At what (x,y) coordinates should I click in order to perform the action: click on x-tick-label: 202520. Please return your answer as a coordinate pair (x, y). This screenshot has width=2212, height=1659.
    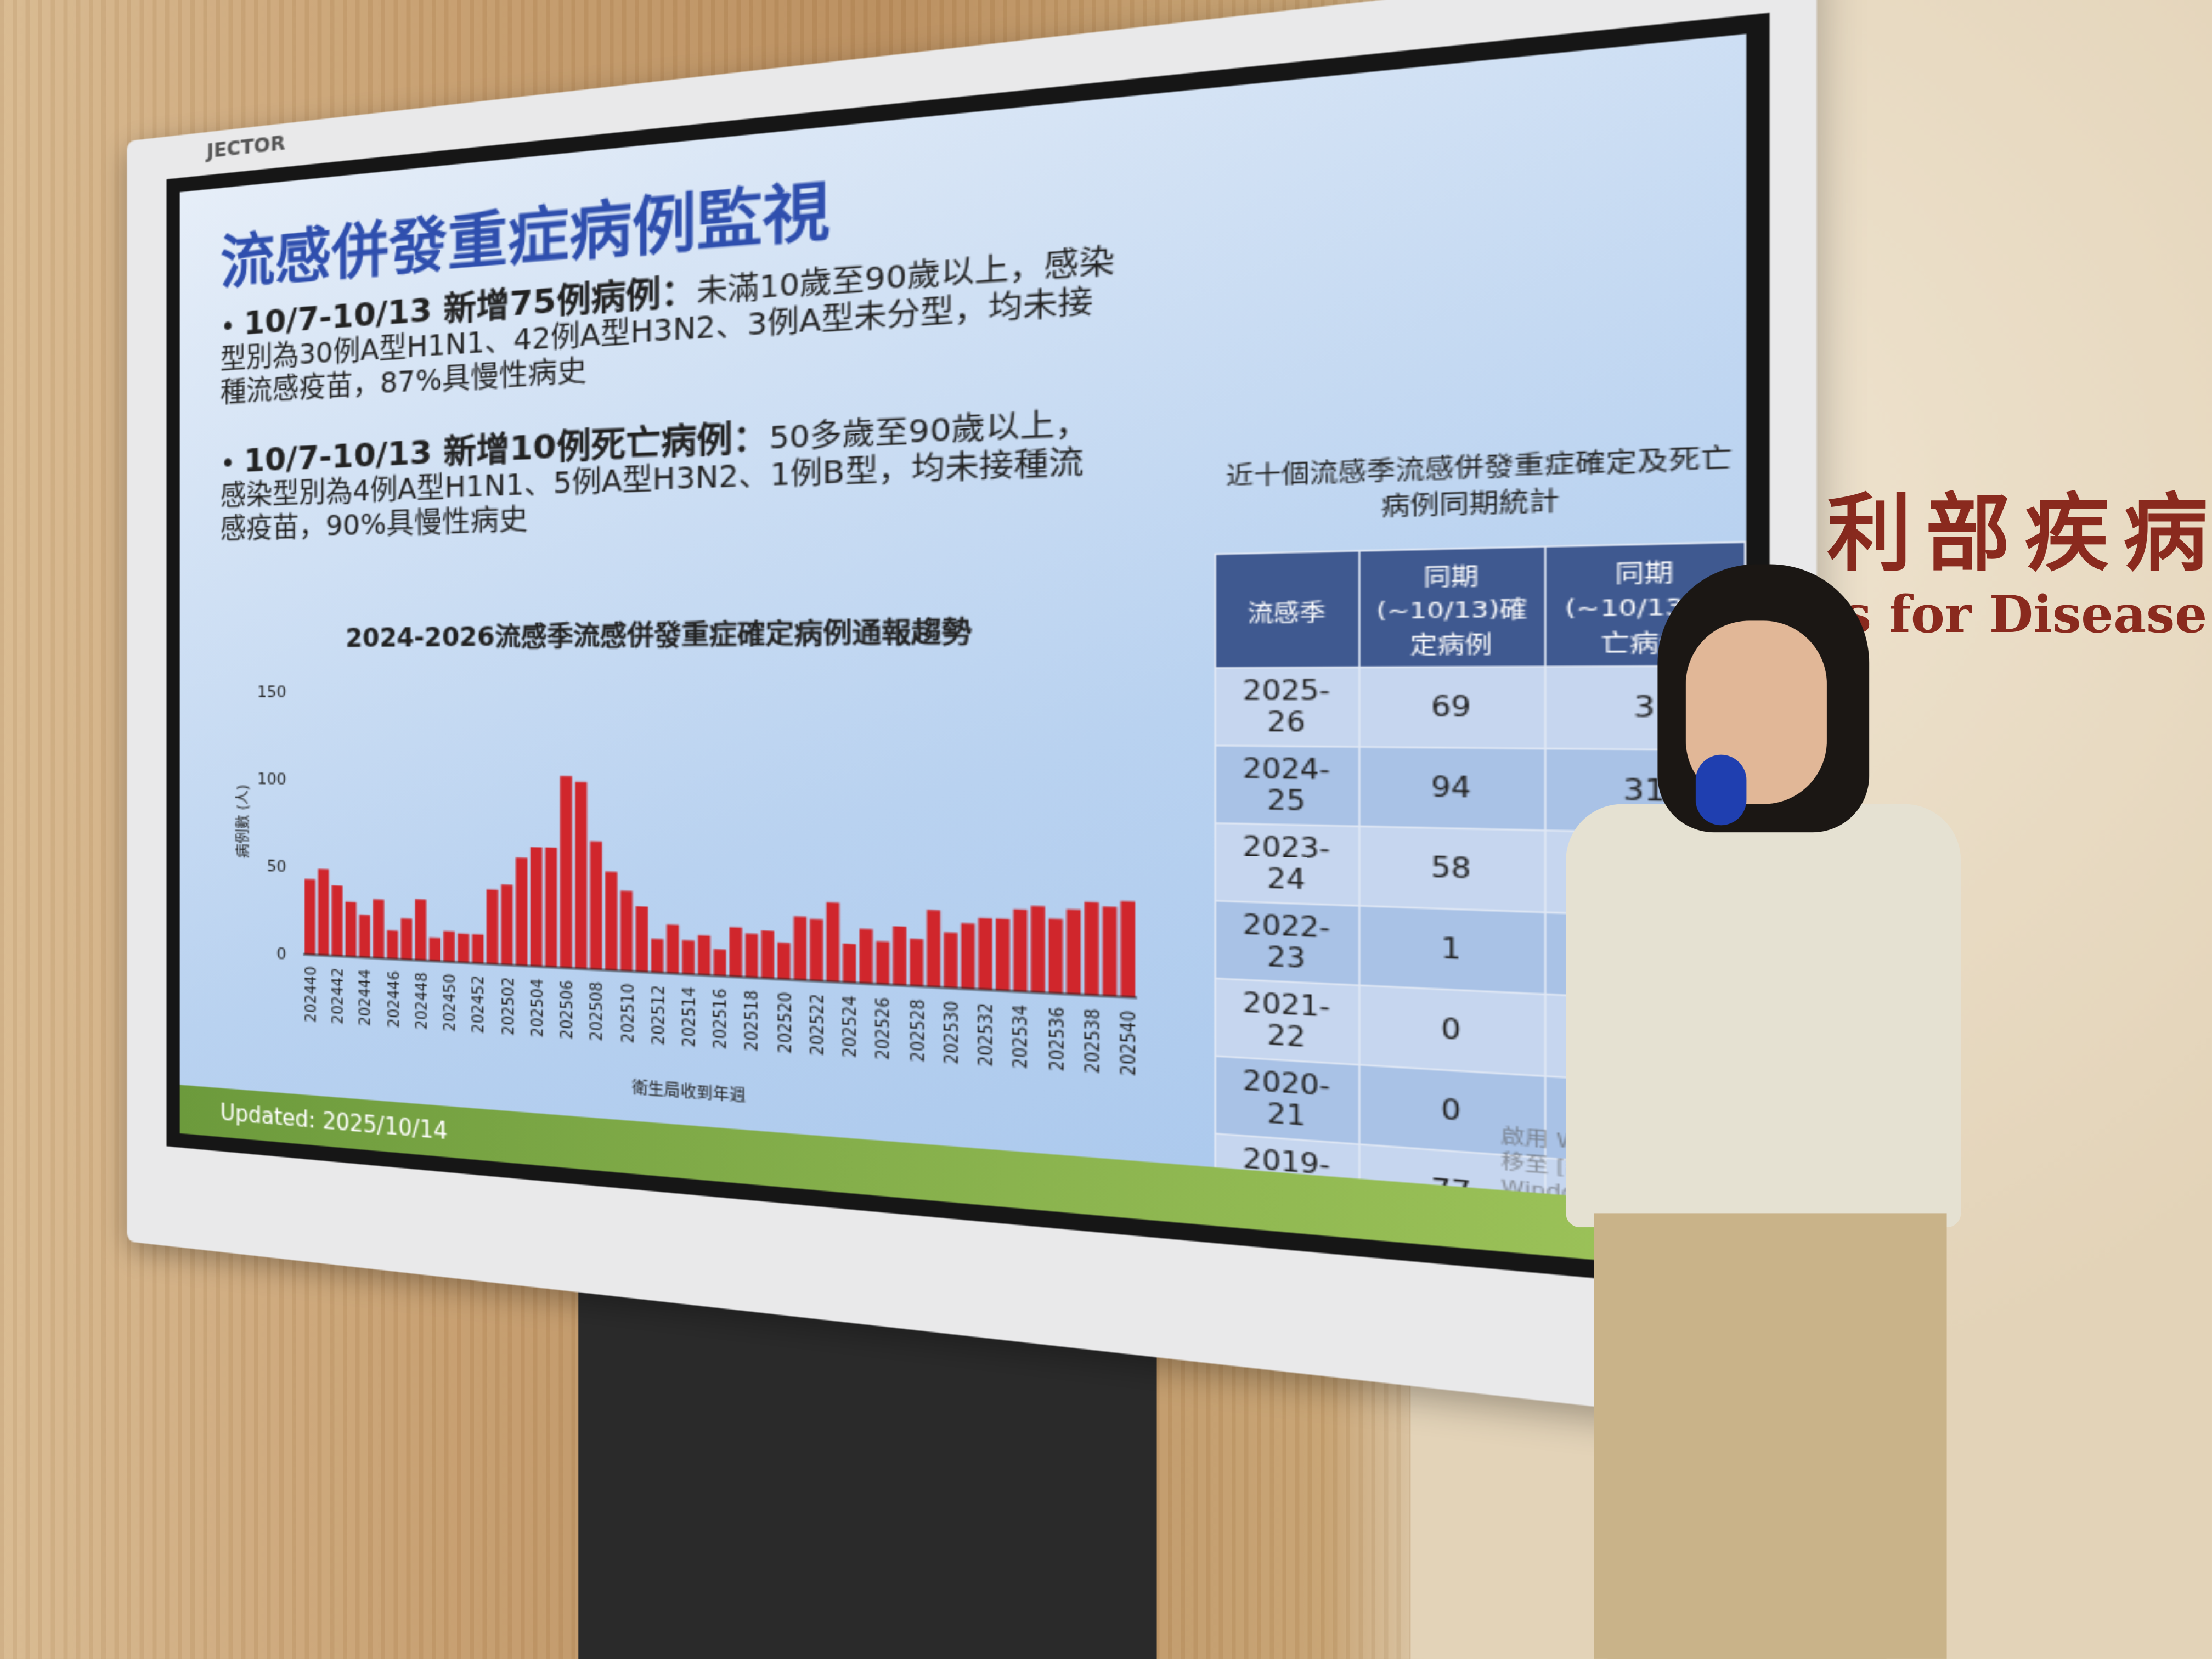
    Looking at the image, I should click on (785, 1023).